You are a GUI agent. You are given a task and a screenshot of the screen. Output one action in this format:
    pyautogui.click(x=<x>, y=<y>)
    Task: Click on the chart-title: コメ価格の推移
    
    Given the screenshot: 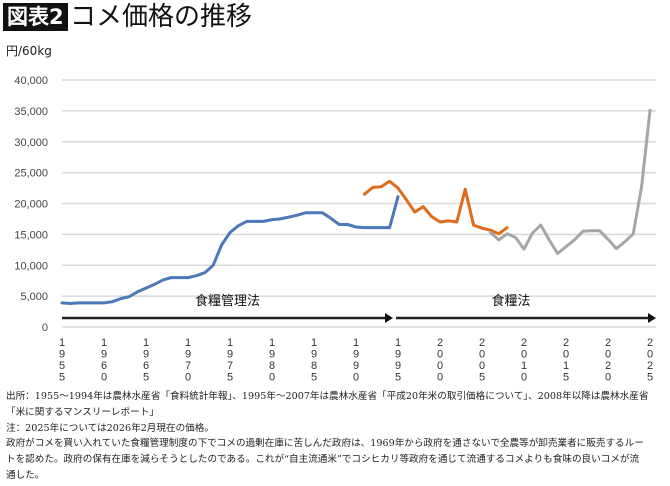 What is the action you would take?
    pyautogui.click(x=161, y=17)
    